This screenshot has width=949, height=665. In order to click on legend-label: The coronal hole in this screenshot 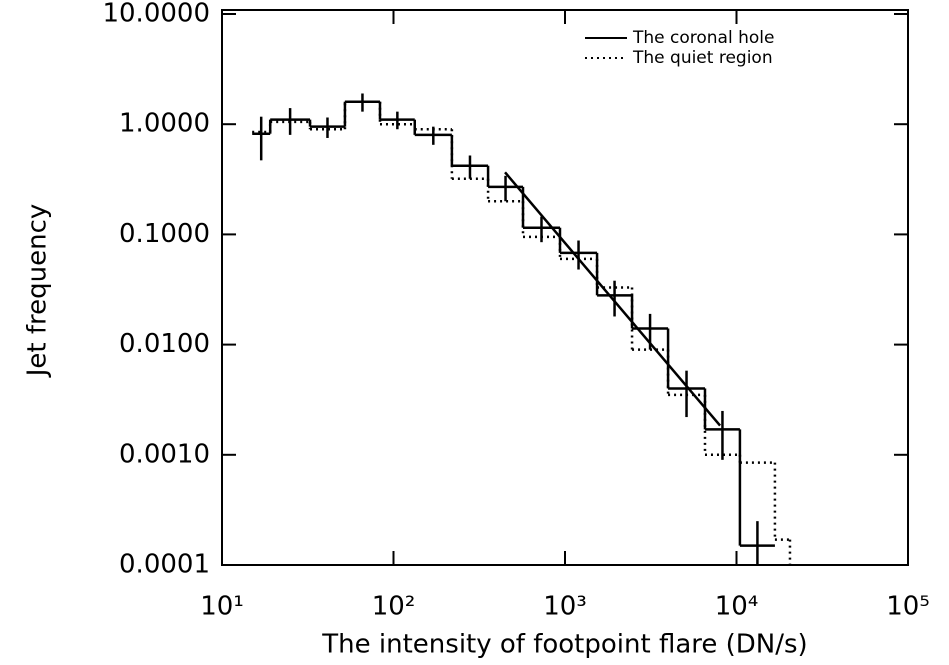, I will do `click(703, 38)`.